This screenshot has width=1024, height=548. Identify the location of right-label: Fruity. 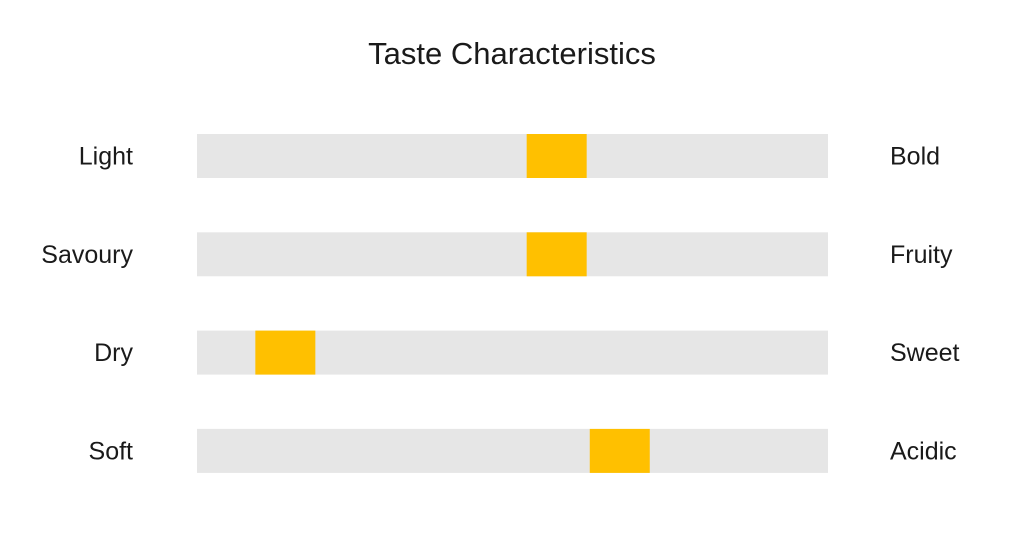
(921, 255).